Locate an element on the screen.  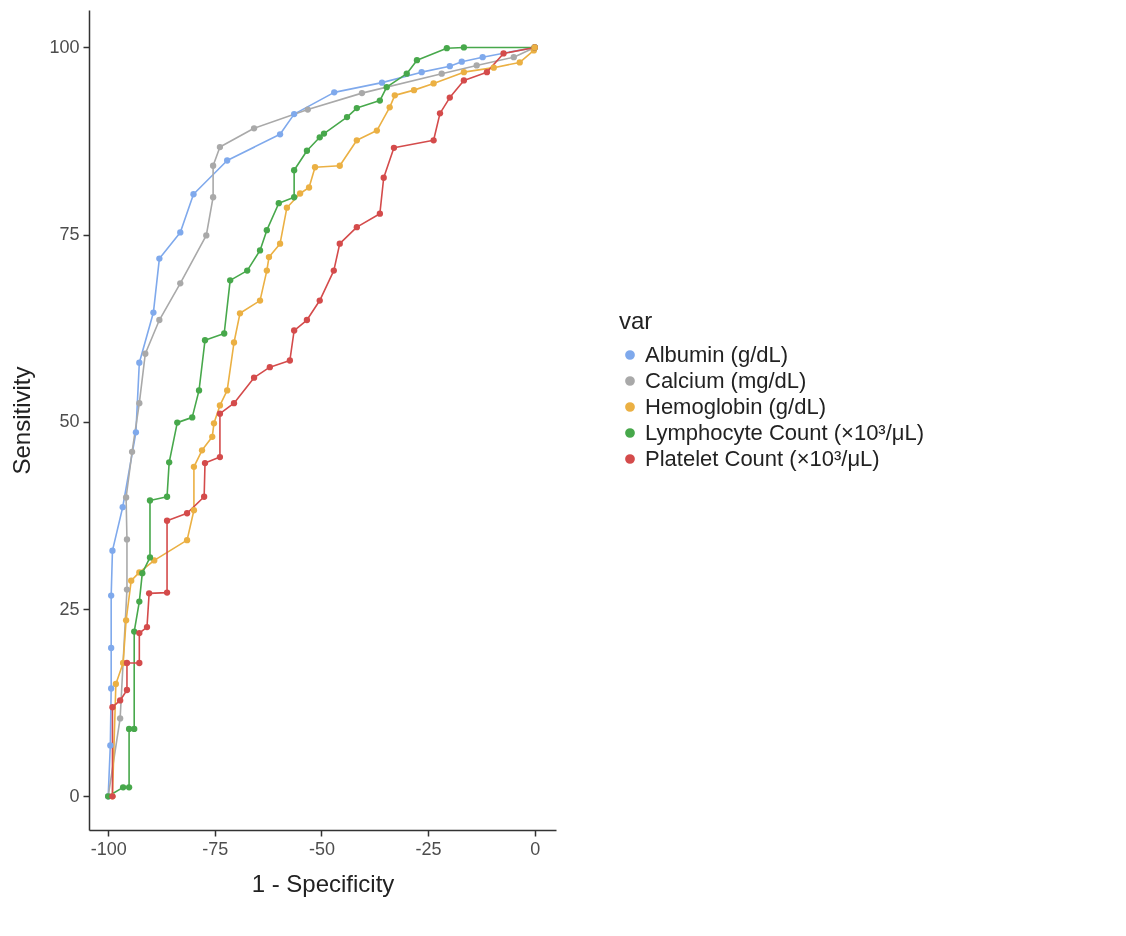
legend-label: Albumin (g/dL) is located at coordinates (717, 354).